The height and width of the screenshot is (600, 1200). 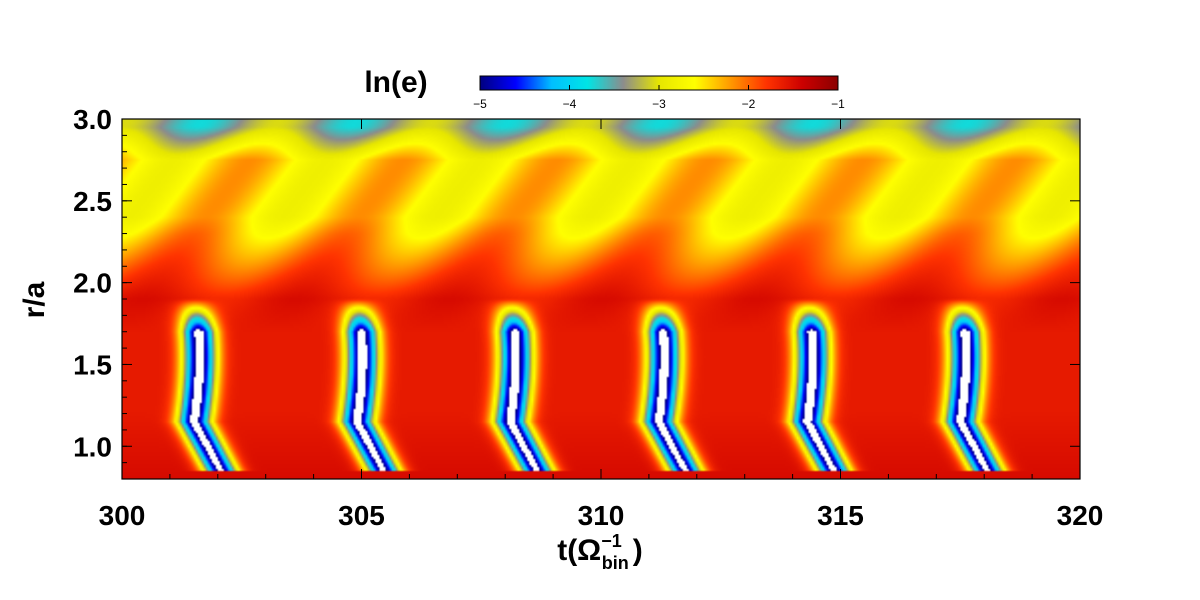 I want to click on x-axis-title-sup: −1, so click(x=611, y=541).